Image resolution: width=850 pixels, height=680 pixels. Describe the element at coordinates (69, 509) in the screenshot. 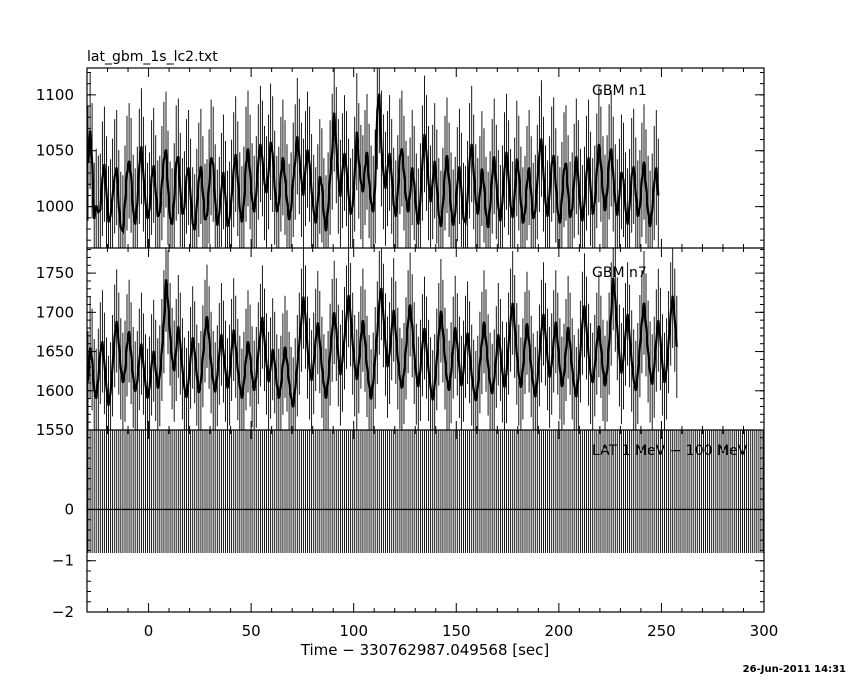

I see `y-tick-label: 0` at that location.